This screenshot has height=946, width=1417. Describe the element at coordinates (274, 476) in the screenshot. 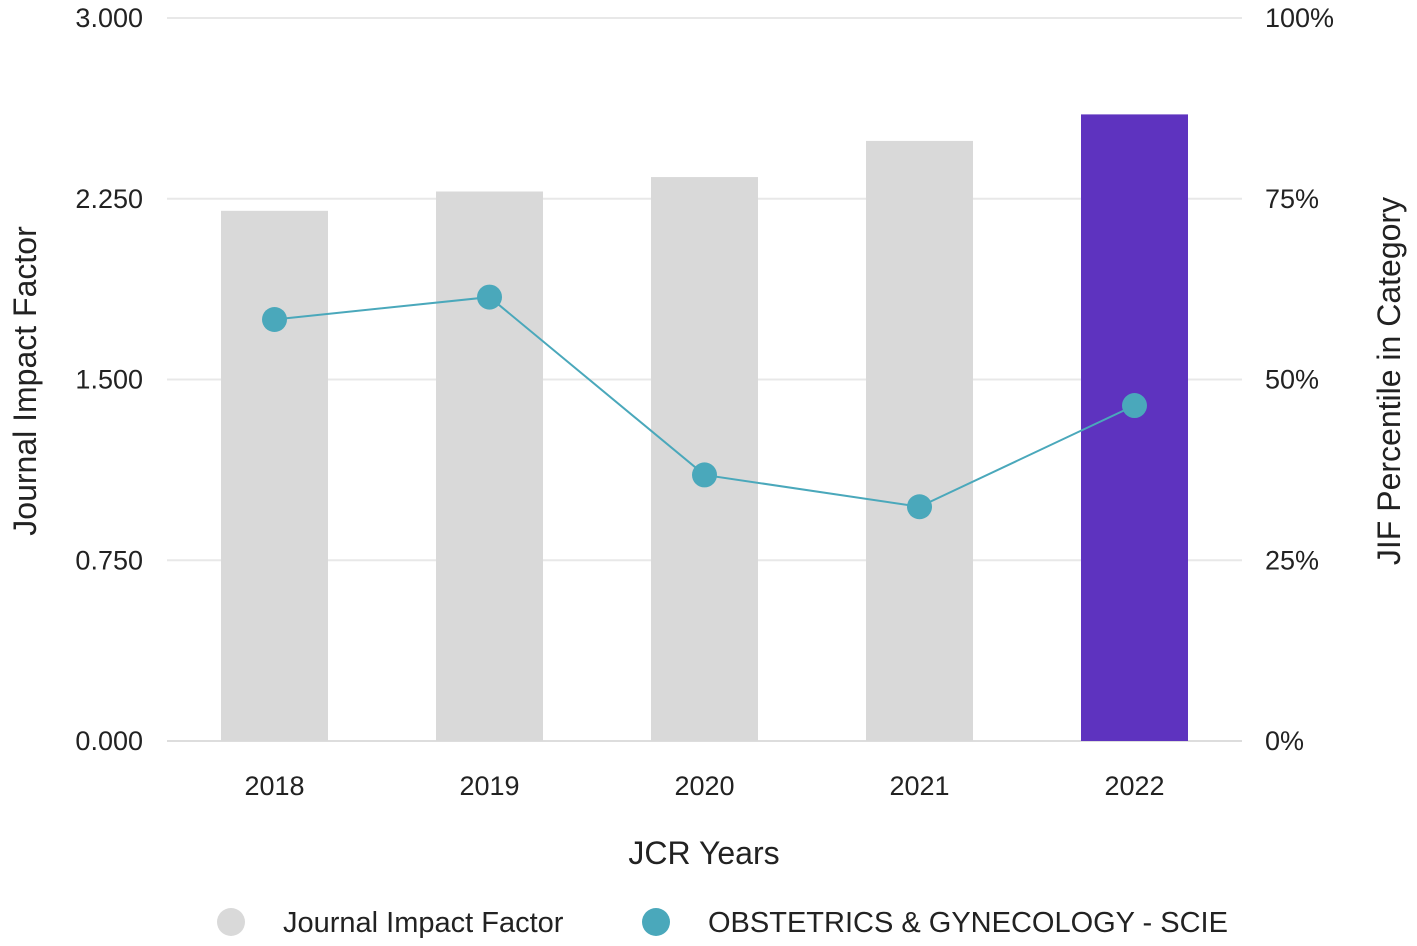

I see `bar-2018` at that location.